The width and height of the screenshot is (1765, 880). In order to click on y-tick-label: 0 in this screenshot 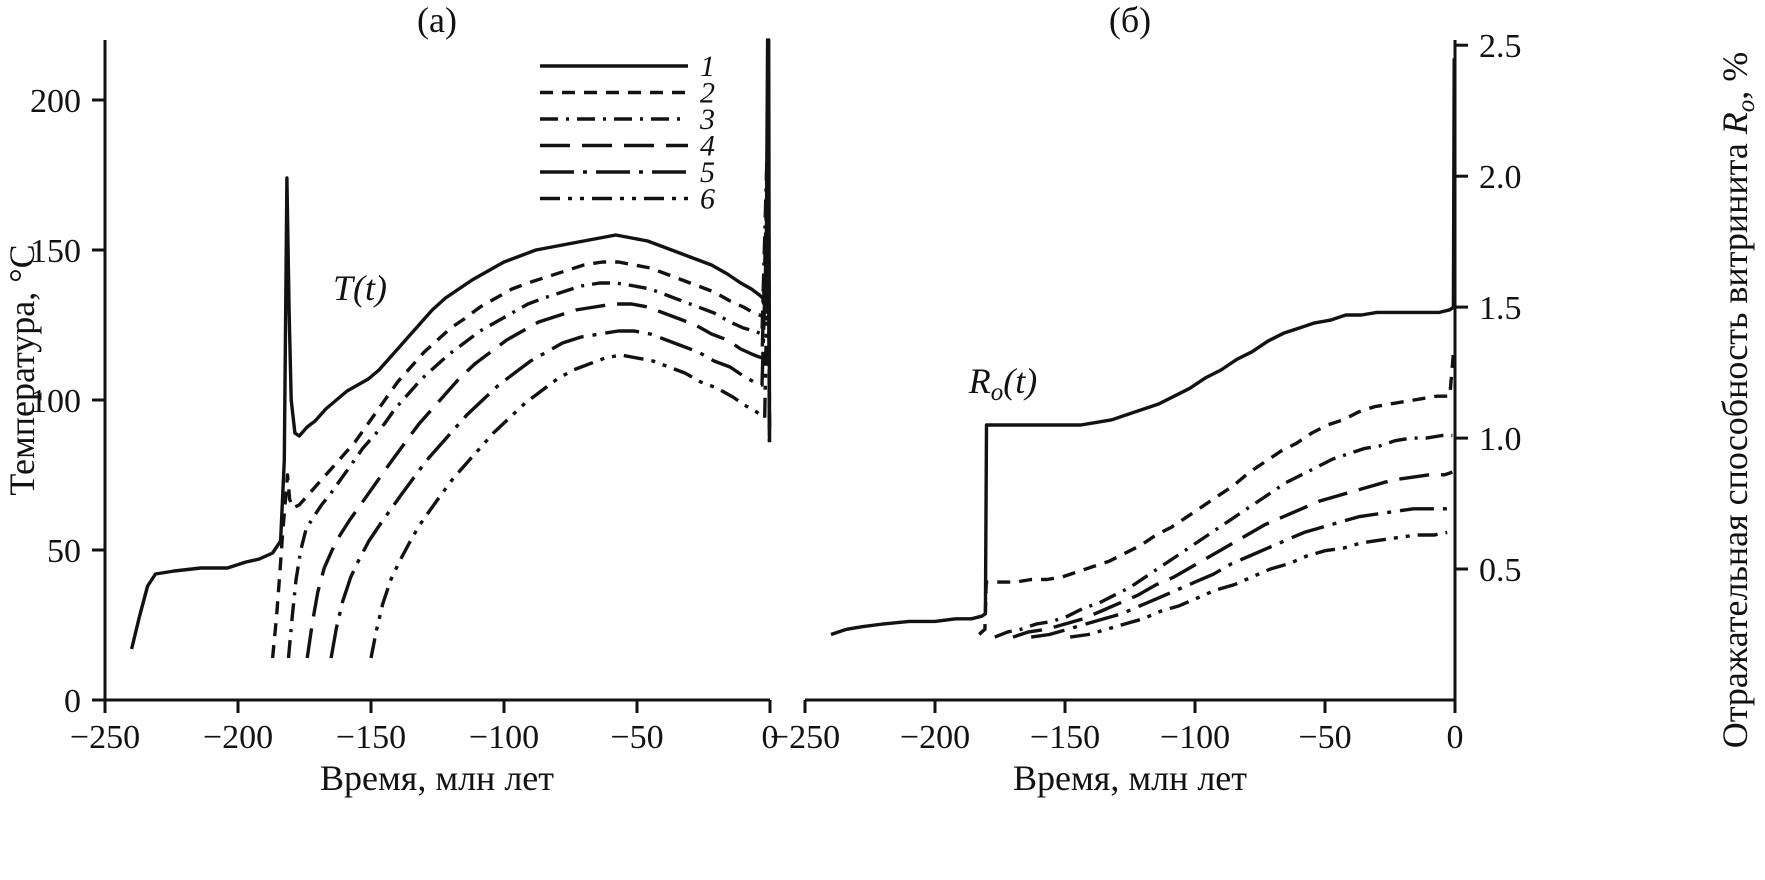, I will do `click(72, 701)`.